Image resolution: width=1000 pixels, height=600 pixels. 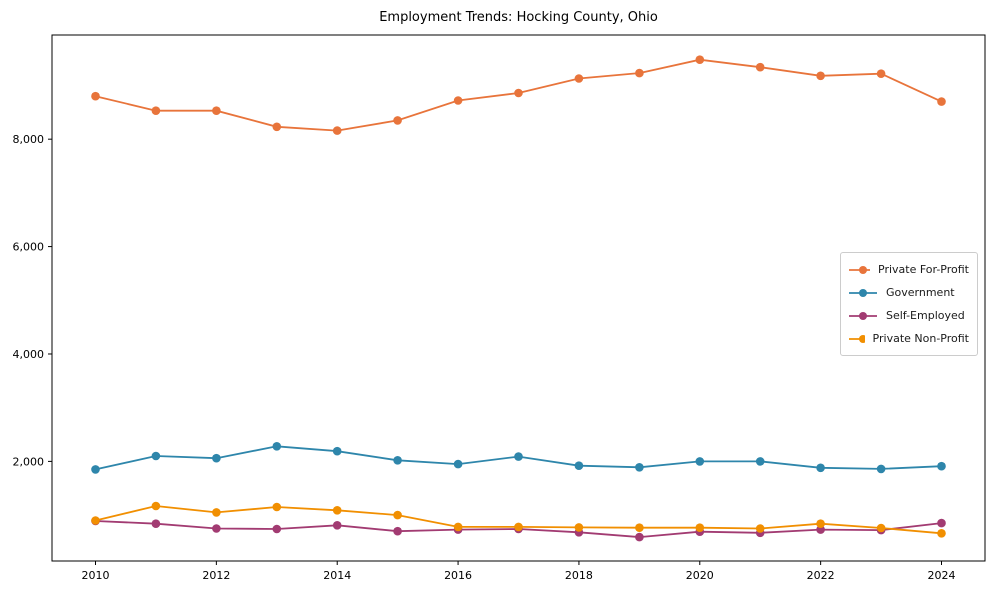 What do you see at coordinates (579, 575) in the screenshot?
I see `x-tick-label: 2018` at bounding box center [579, 575].